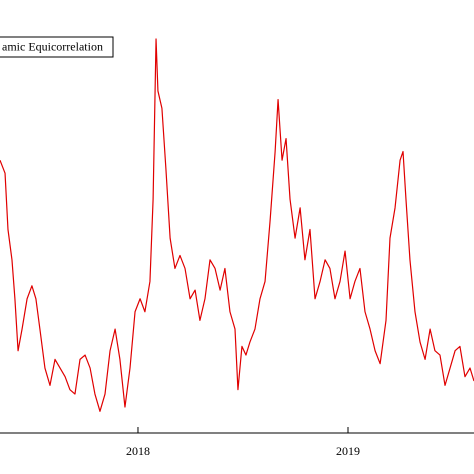  What do you see at coordinates (52, 46) in the screenshot?
I see `legend-label: amic Equicorrelation` at bounding box center [52, 46].